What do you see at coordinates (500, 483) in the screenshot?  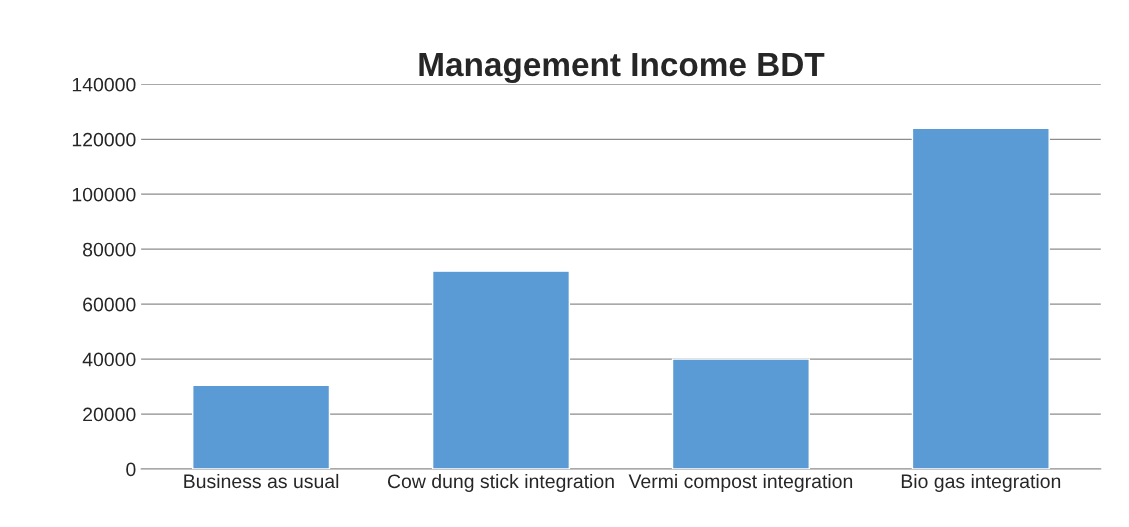 I see `x-tick-label: Cow dung stick integration` at bounding box center [500, 483].